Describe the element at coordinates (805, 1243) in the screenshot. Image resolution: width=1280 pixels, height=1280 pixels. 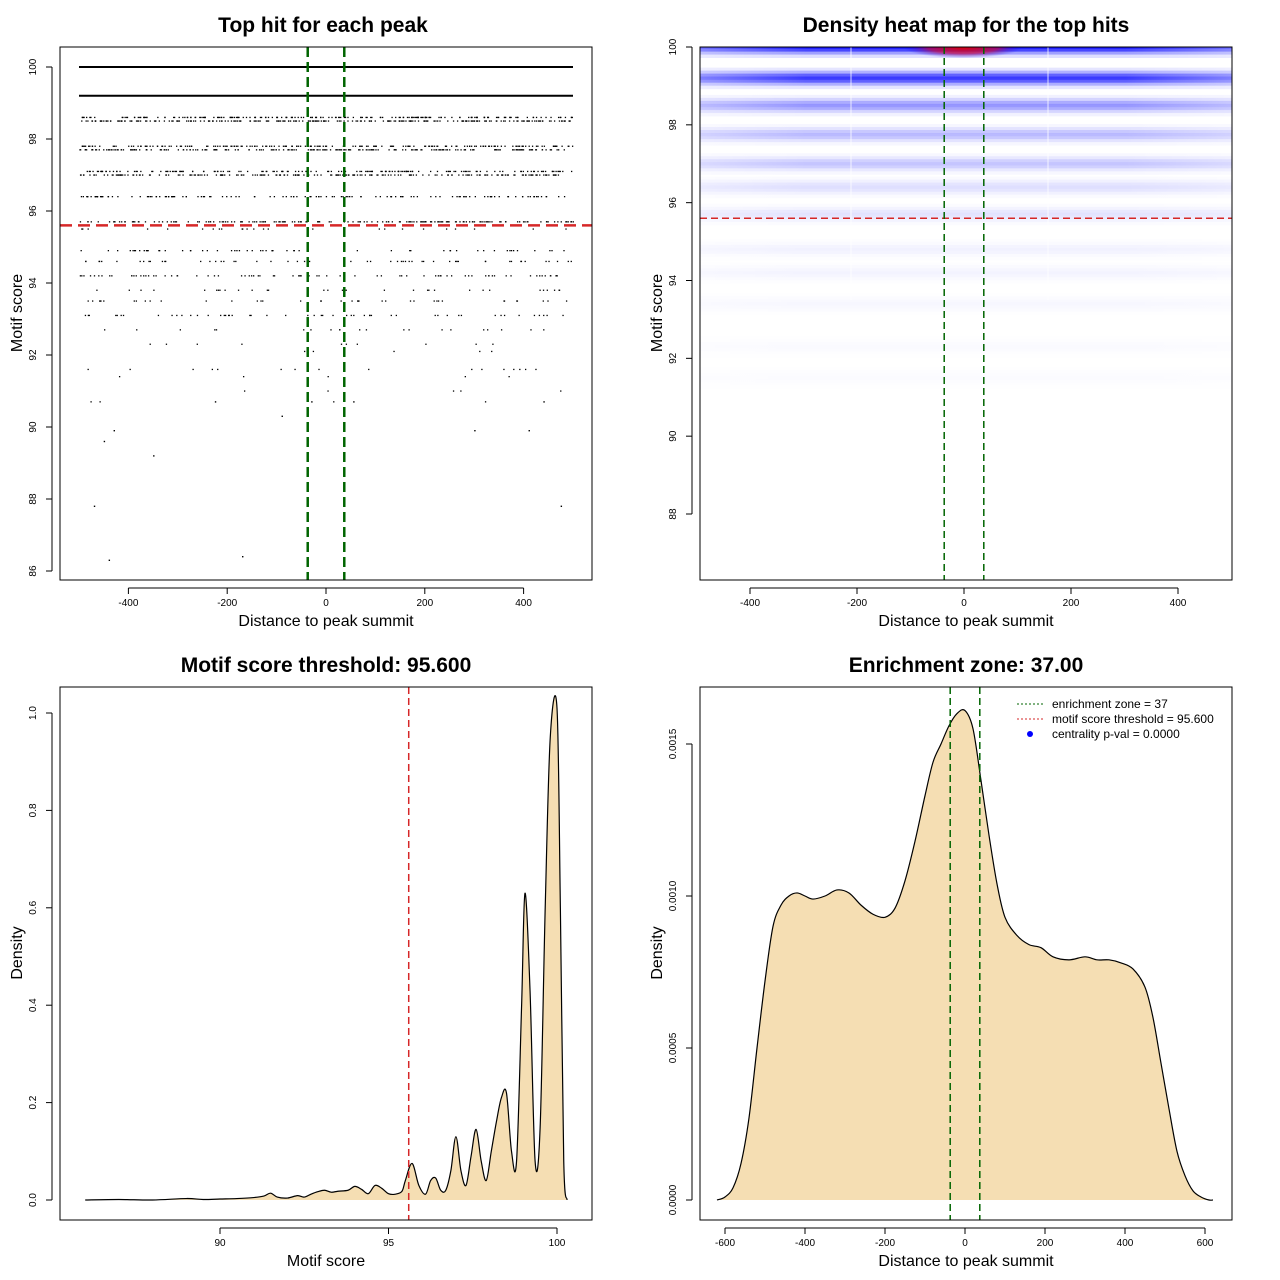
I see `position-density-x-tick-label: -400` at that location.